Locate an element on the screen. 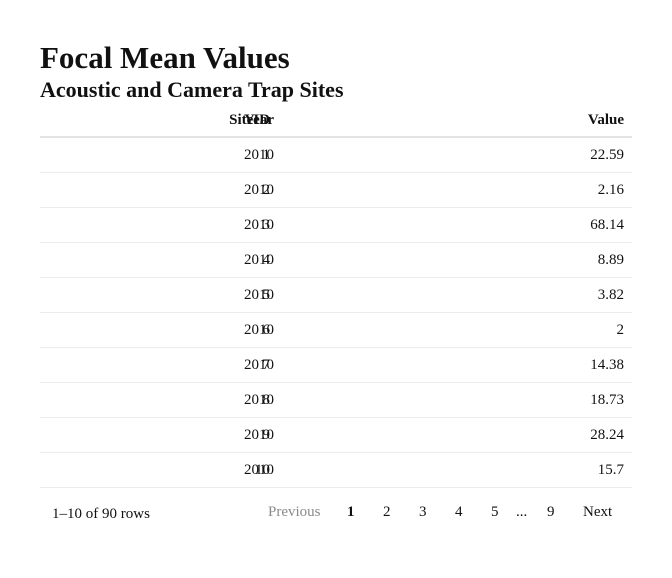 The width and height of the screenshot is (672, 578). previous-page-button: Previous is located at coordinates (294, 512).